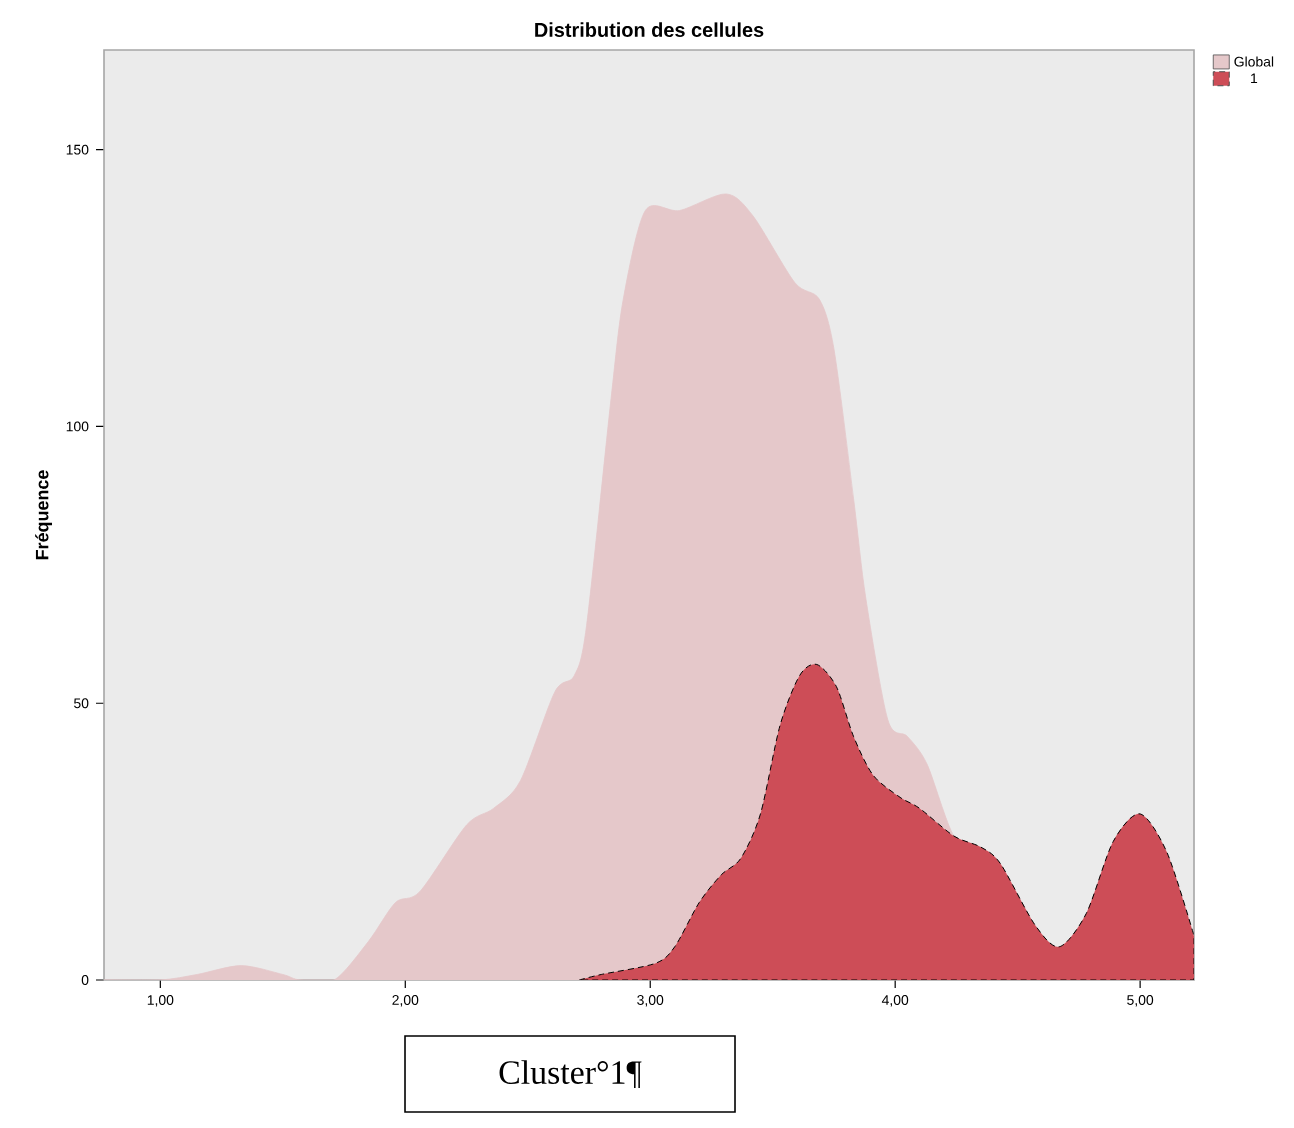  What do you see at coordinates (570, 1074) in the screenshot?
I see `text: Cluster°1¶` at bounding box center [570, 1074].